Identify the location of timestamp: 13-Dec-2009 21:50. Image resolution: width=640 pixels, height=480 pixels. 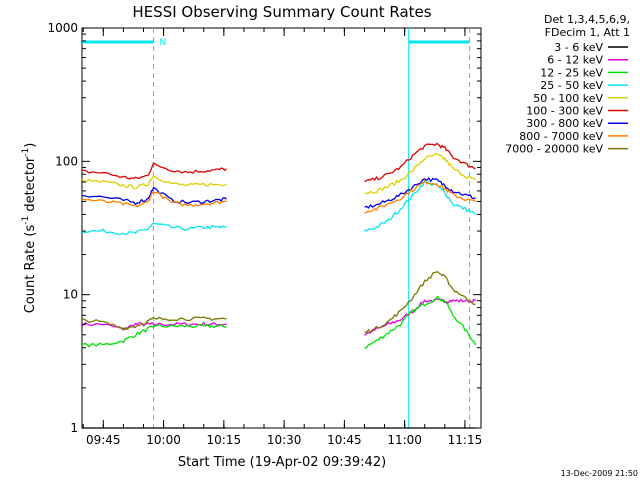
(599, 473).